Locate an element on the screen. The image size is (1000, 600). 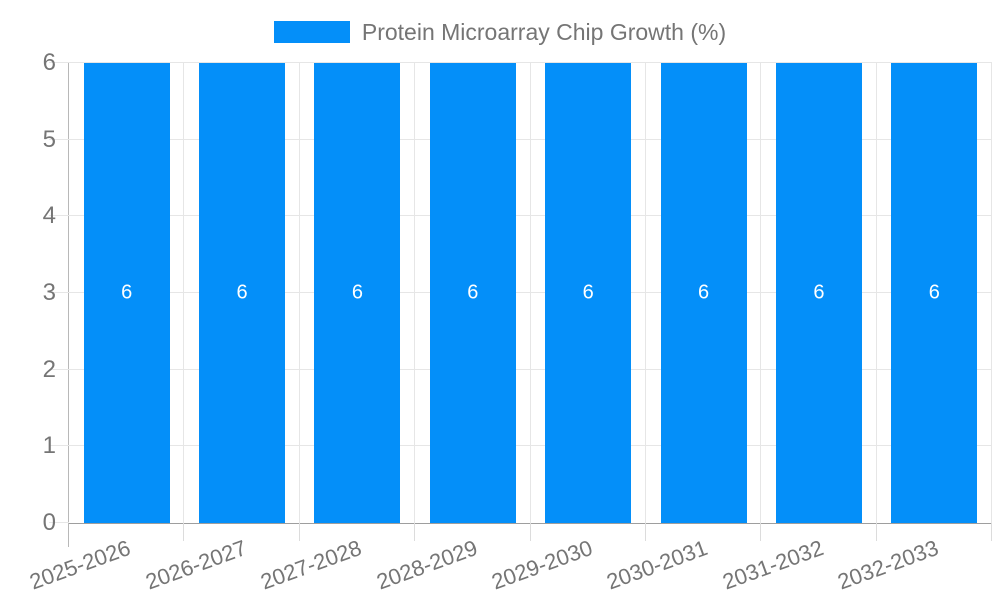
y-axis-extension is located at coordinates (68, 535).